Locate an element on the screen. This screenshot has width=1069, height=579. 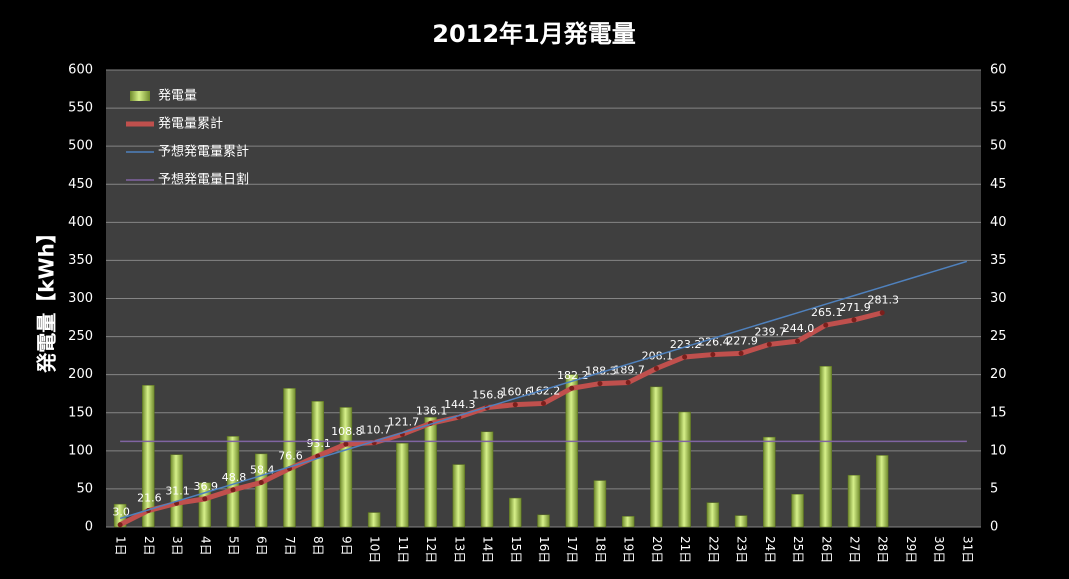
data-label: 281.3 is located at coordinates (883, 300).